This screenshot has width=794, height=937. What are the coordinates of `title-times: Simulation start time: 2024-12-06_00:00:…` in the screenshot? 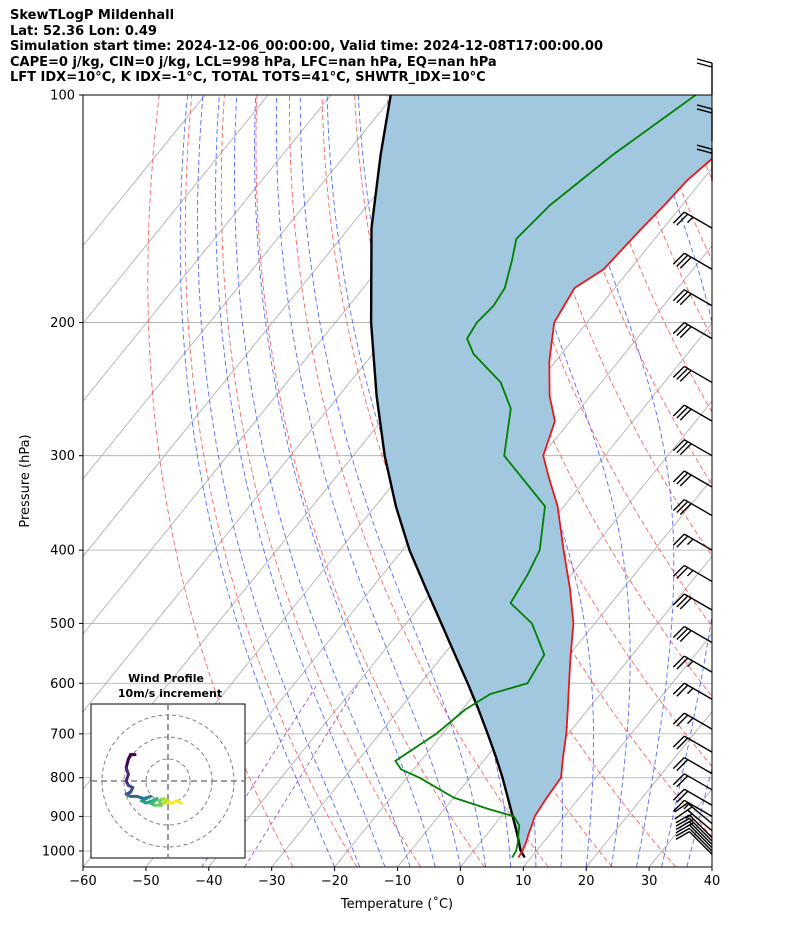 It's located at (306, 46).